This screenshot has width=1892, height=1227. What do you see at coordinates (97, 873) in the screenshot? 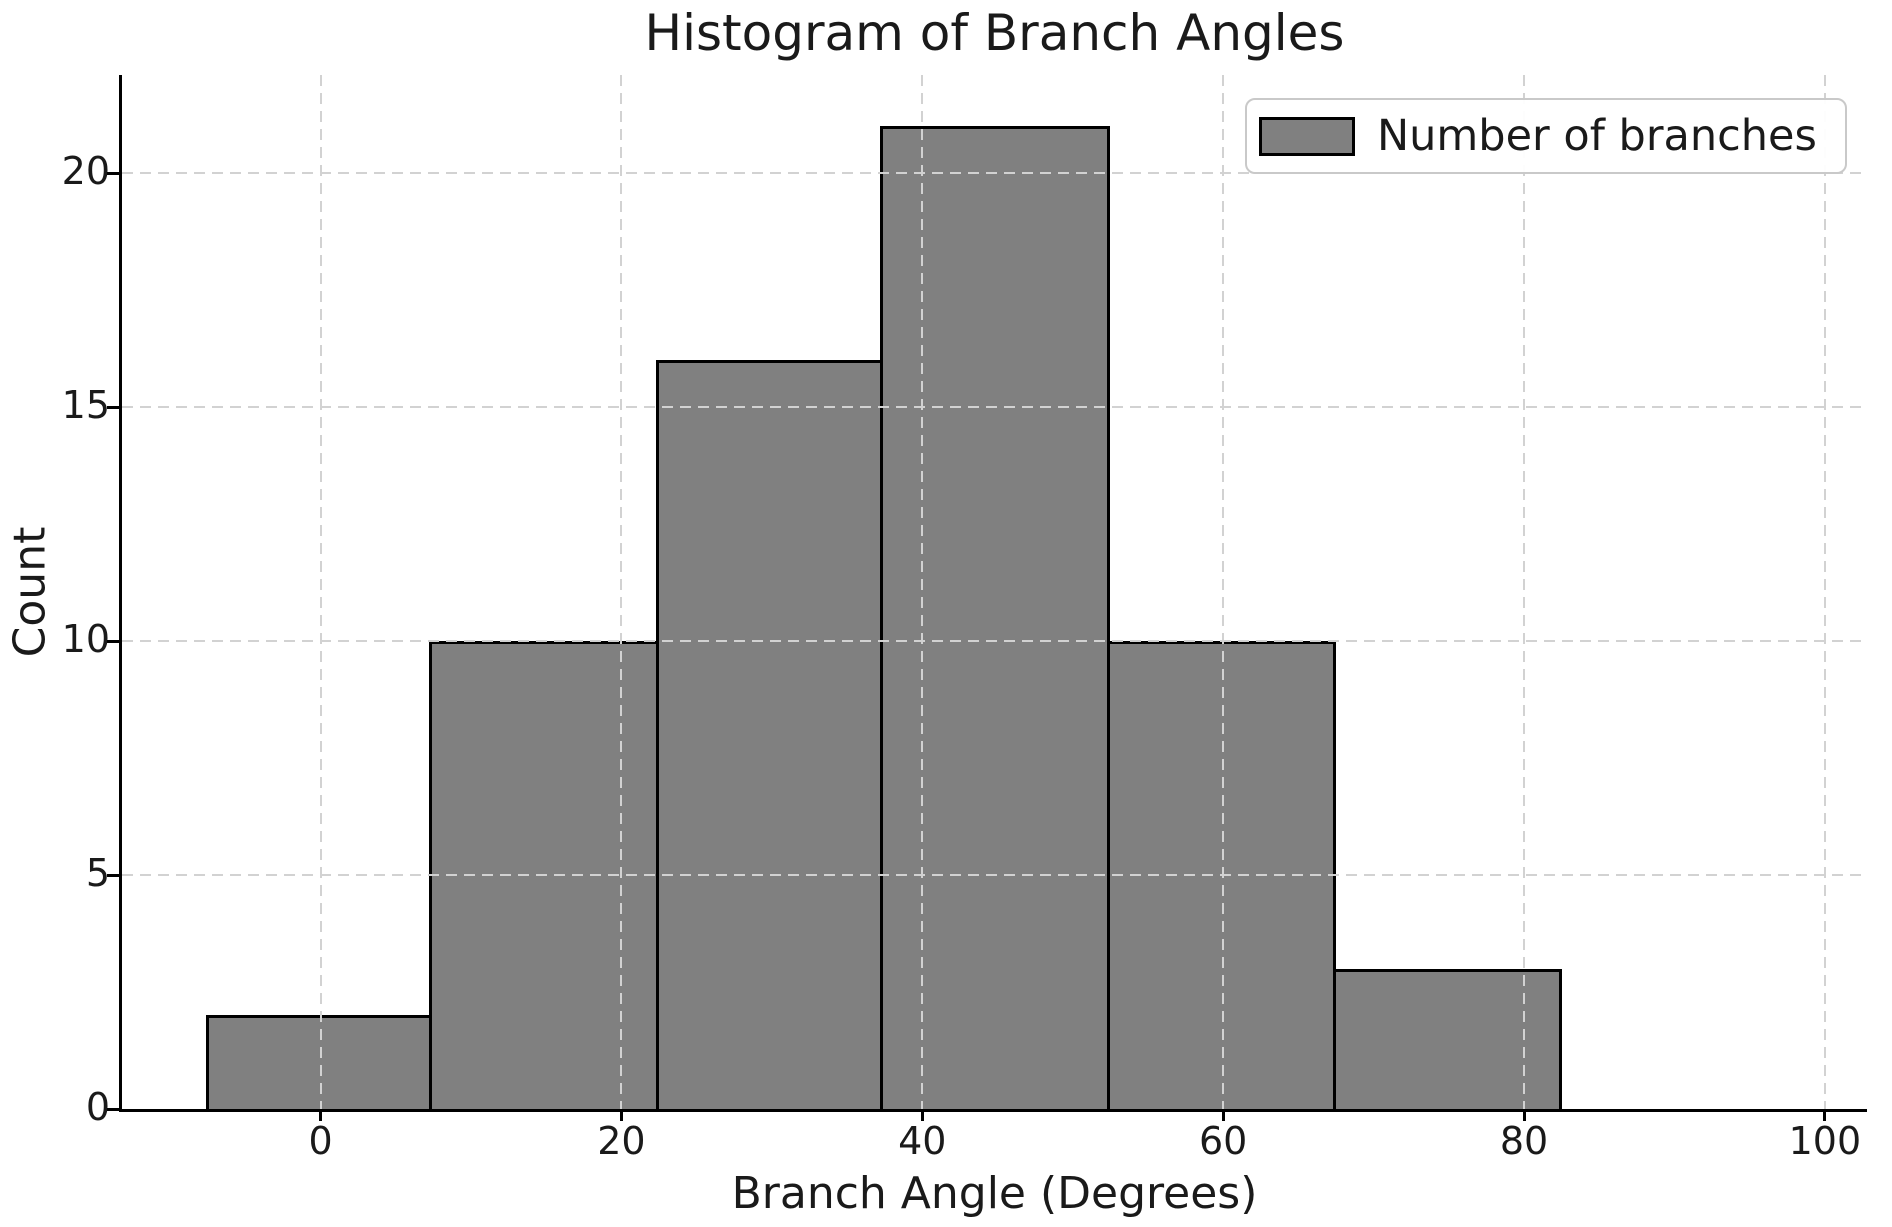
I see `y-tick-label: 5` at bounding box center [97, 873].